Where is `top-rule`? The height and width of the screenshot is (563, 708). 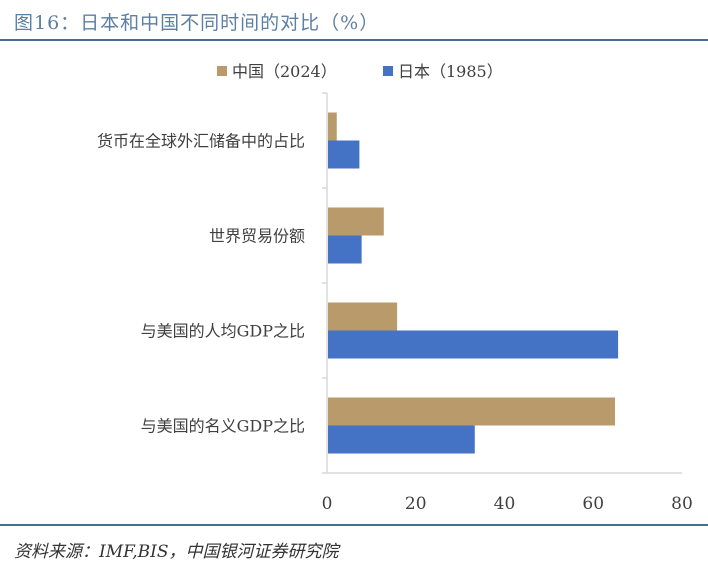
top-rule is located at coordinates (354, 40).